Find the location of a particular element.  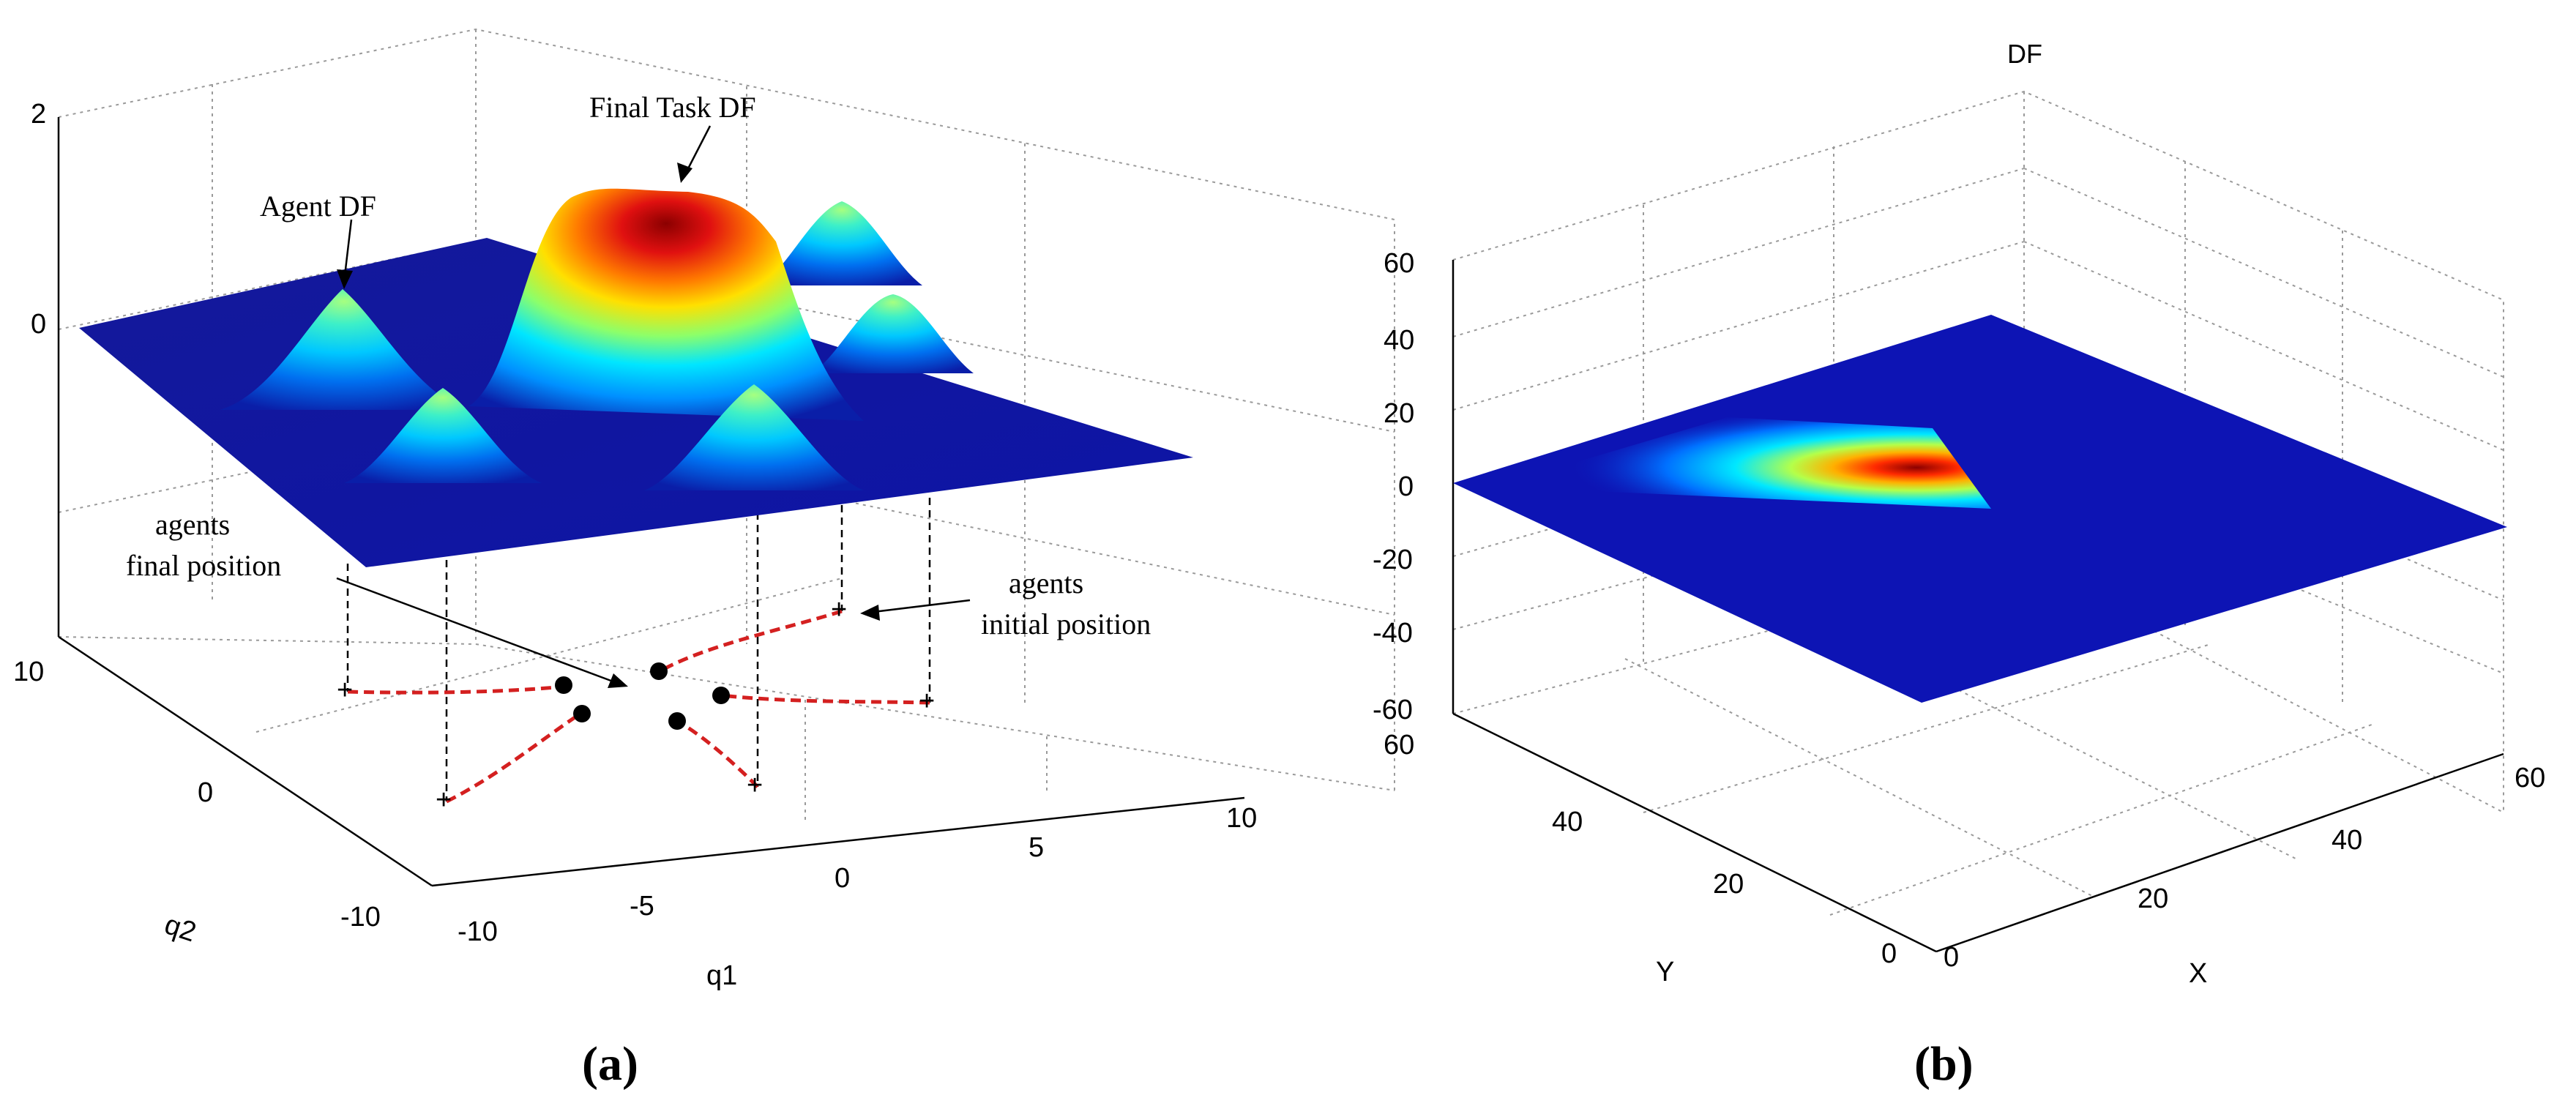

z-tick: 60 is located at coordinates (1399, 264).